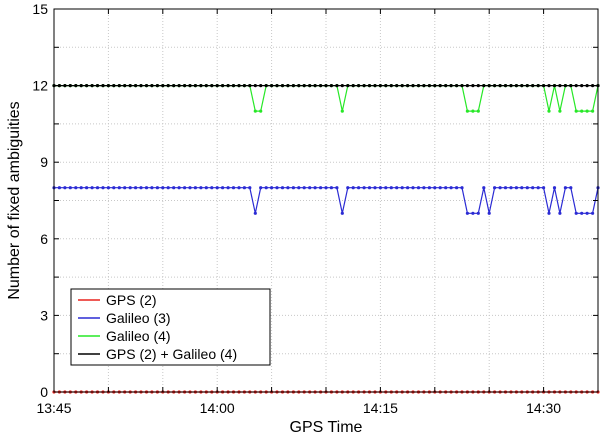 Image resolution: width=600 pixels, height=441 pixels. Describe the element at coordinates (44, 239) in the screenshot. I see `y-tick-label: 6` at that location.